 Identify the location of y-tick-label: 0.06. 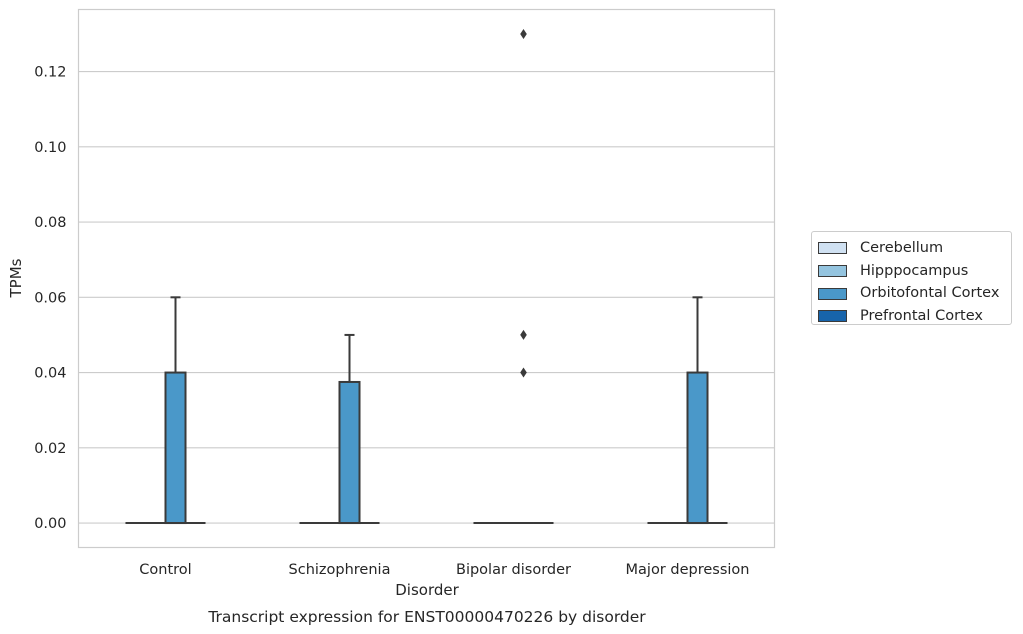
(50, 298).